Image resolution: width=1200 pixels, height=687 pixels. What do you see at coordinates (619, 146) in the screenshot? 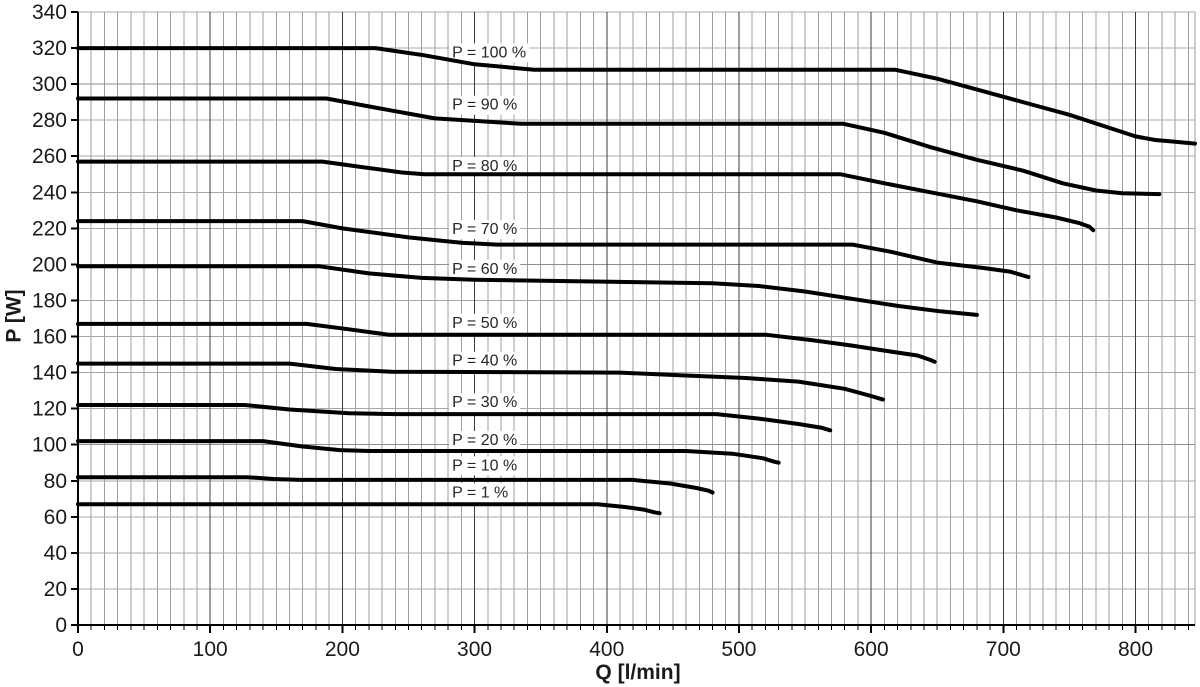
I see `curve-90-percent` at bounding box center [619, 146].